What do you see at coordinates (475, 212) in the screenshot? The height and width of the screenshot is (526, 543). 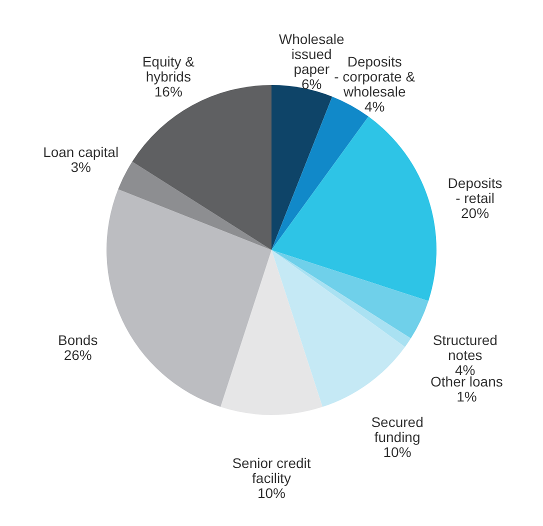 I see `data-label: 20%` at bounding box center [475, 212].